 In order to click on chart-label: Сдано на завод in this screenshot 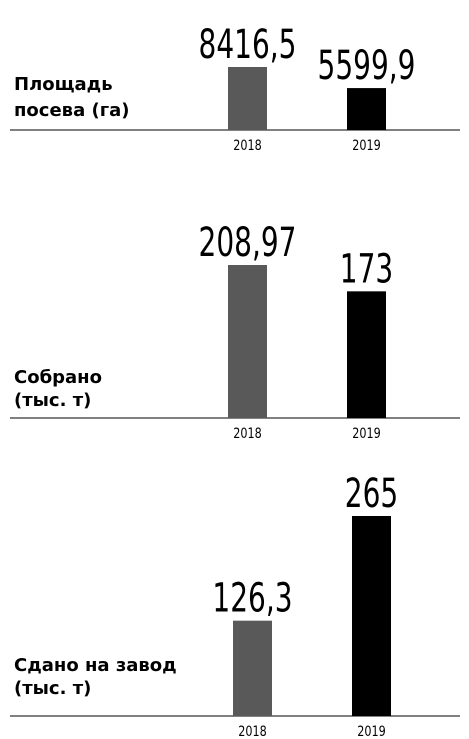, I will do `click(95, 665)`.